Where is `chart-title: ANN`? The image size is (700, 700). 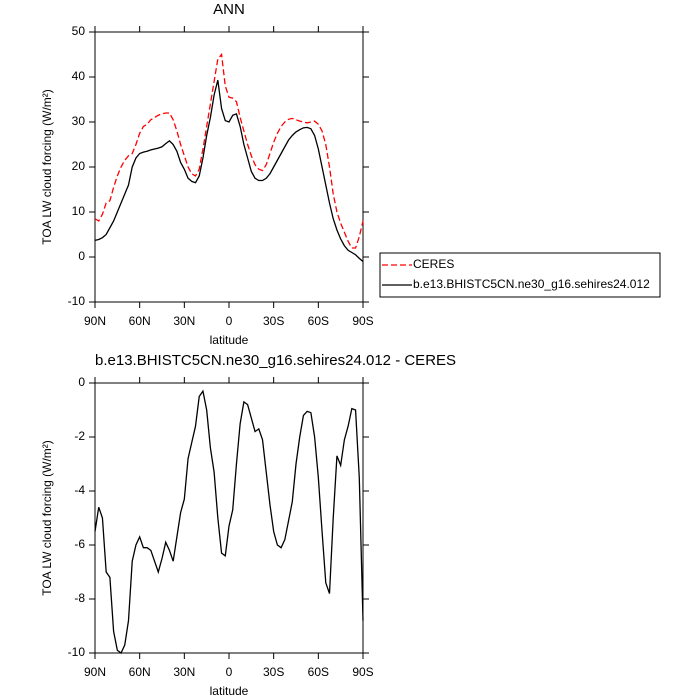 chart-title: ANN is located at coordinates (229, 9).